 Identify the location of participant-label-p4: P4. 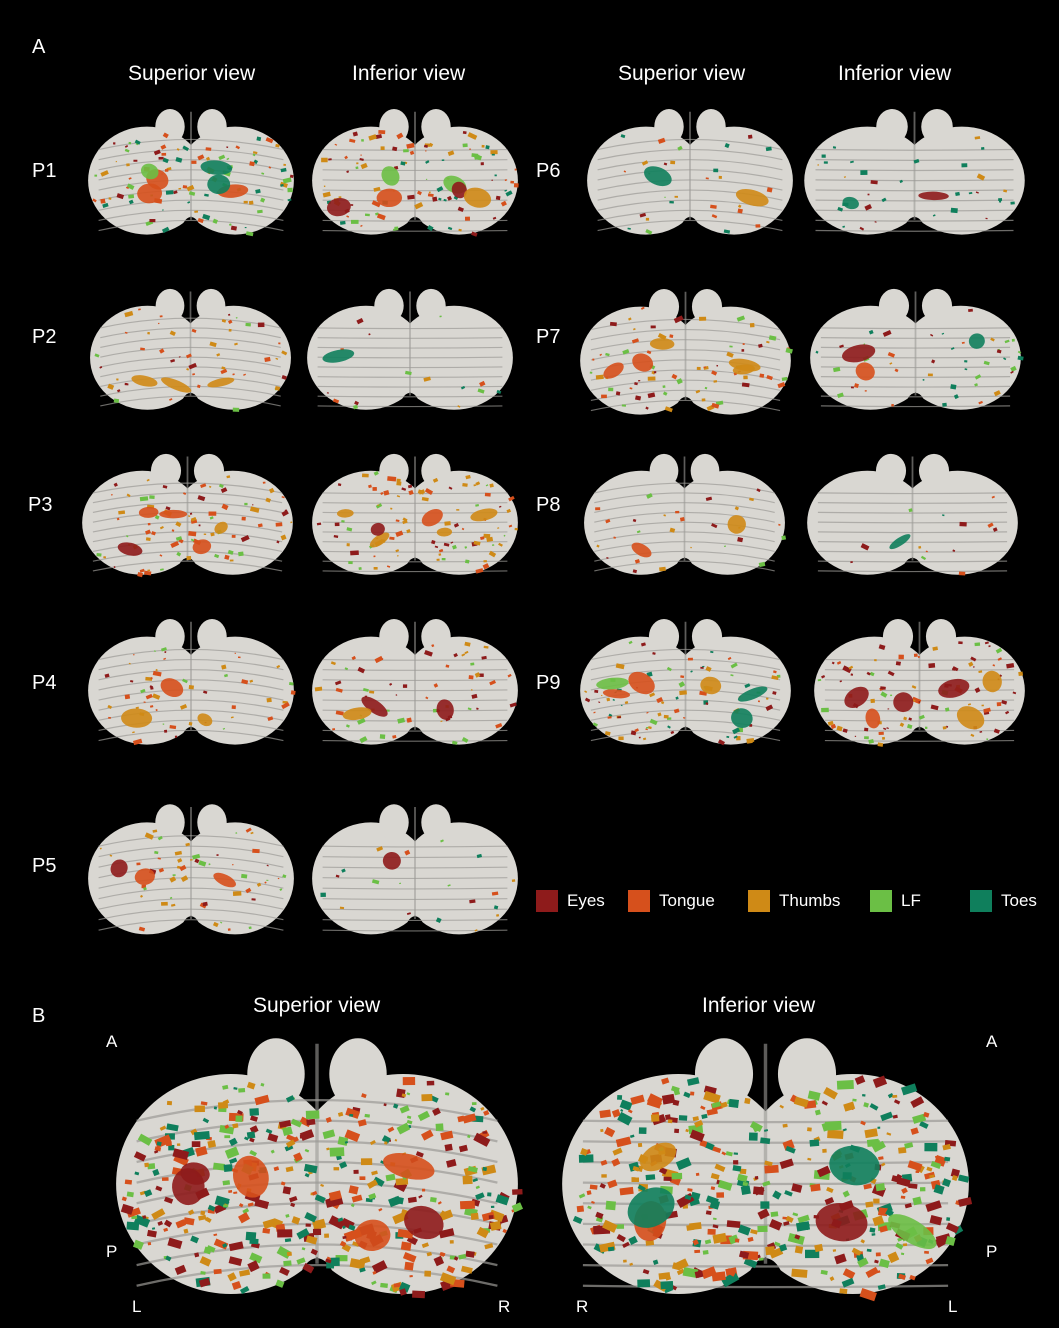
(44, 683).